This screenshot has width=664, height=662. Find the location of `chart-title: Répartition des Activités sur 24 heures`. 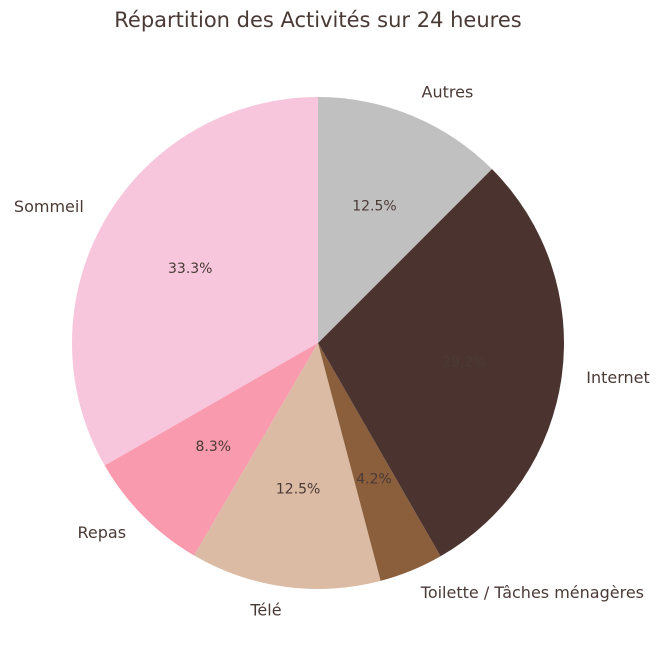

chart-title: Répartition des Activités sur 24 heures is located at coordinates (317, 20).